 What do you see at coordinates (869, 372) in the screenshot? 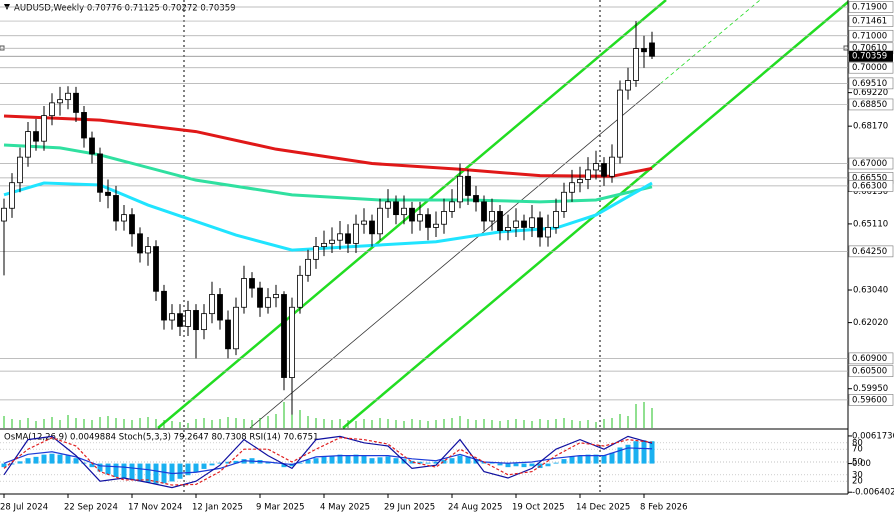
I see `level-label: 0.60500` at bounding box center [869, 372].